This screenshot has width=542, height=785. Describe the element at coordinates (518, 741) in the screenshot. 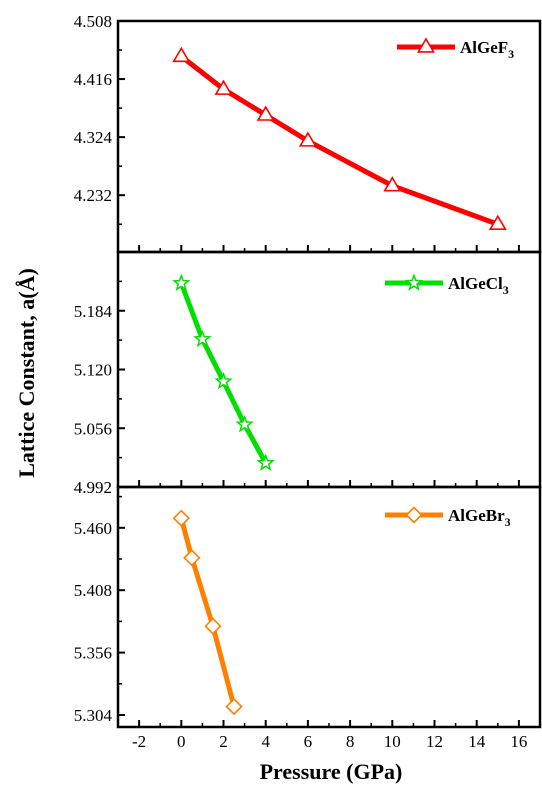

I see `x-tick-label: 16` at that location.